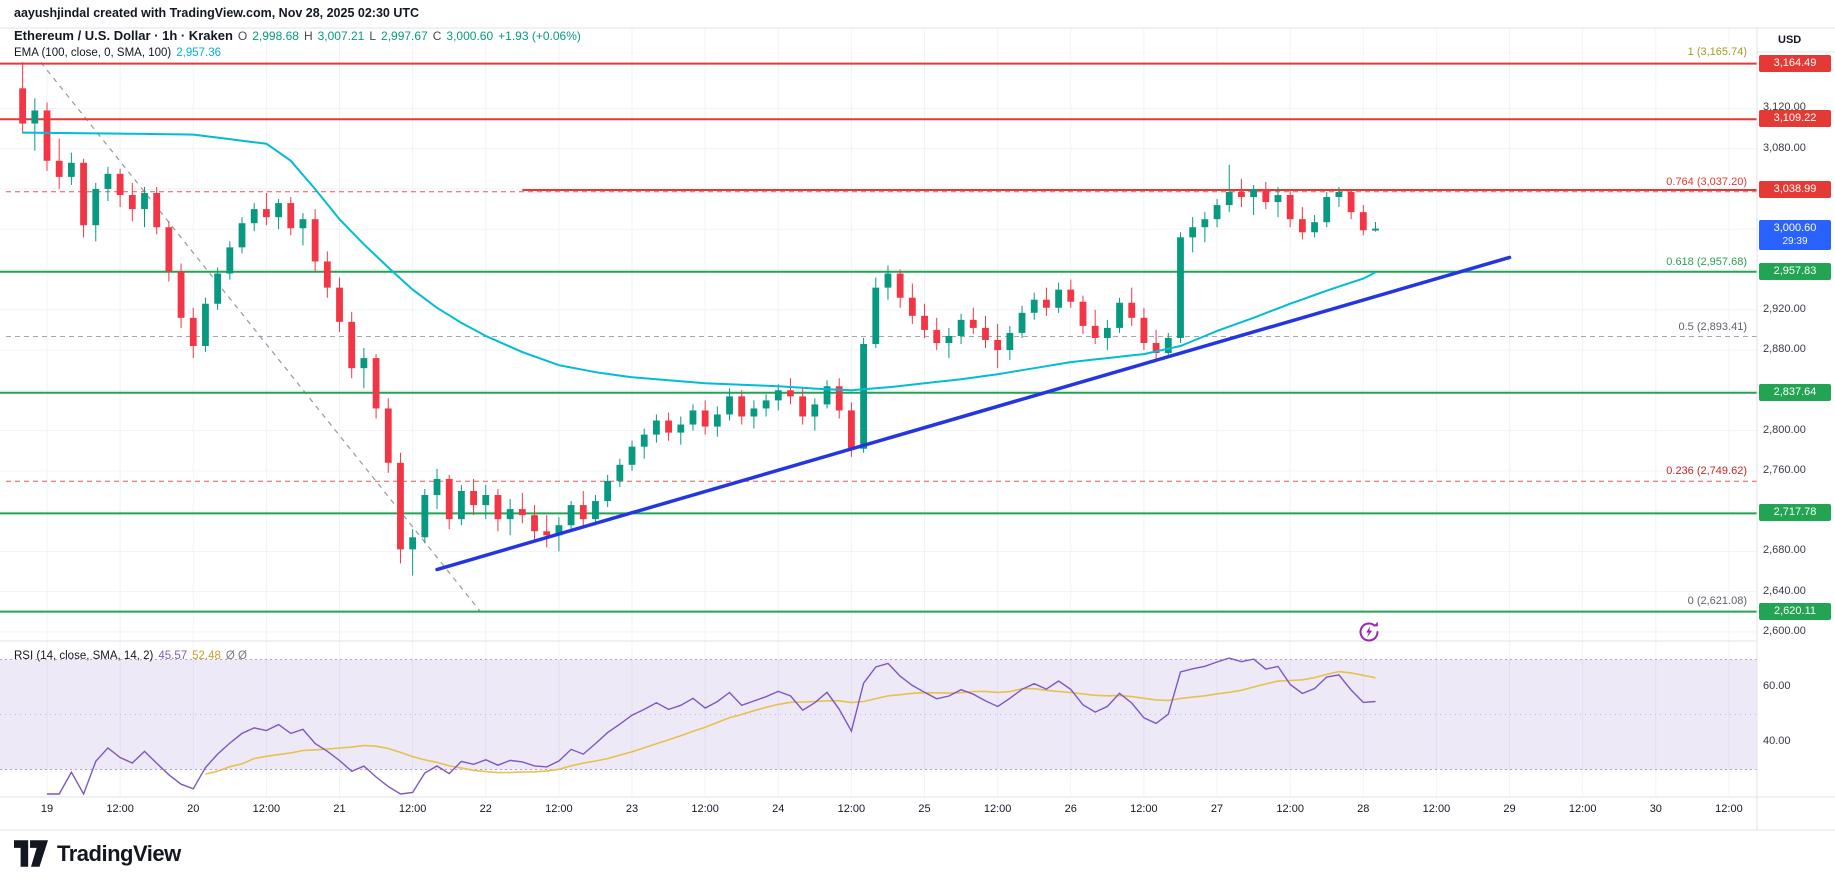 The height and width of the screenshot is (883, 1835). What do you see at coordinates (404, 36) in the screenshot?
I see `low-value: 2,997.67` at bounding box center [404, 36].